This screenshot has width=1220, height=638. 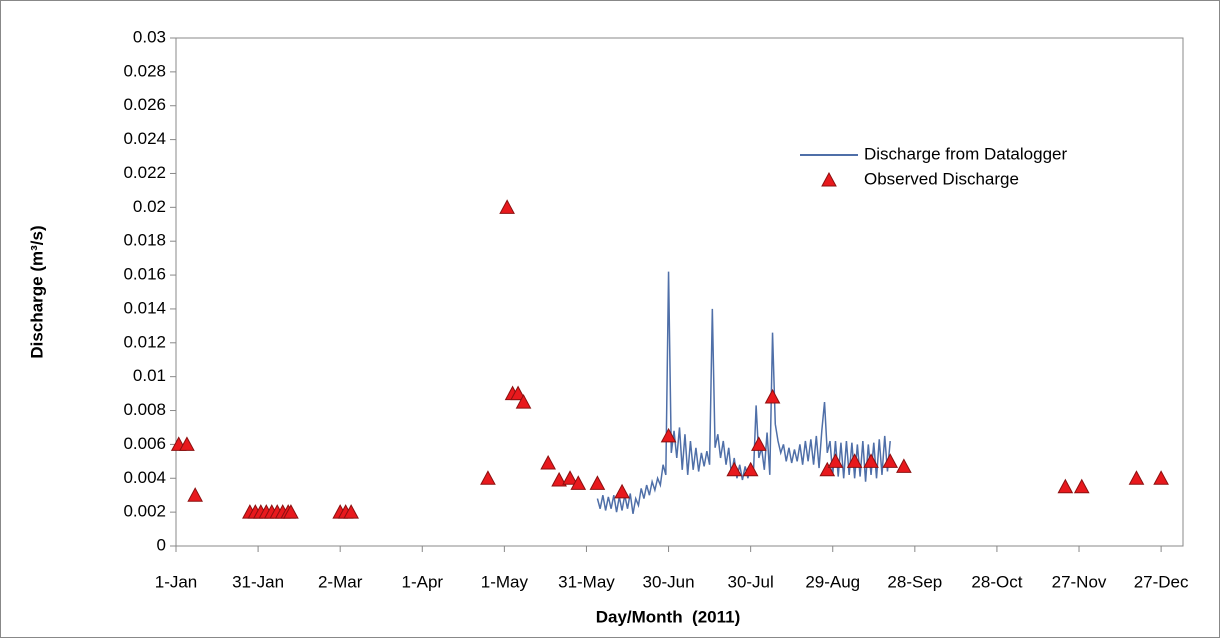 I want to click on y-tick-label: 0.02, so click(x=149, y=206).